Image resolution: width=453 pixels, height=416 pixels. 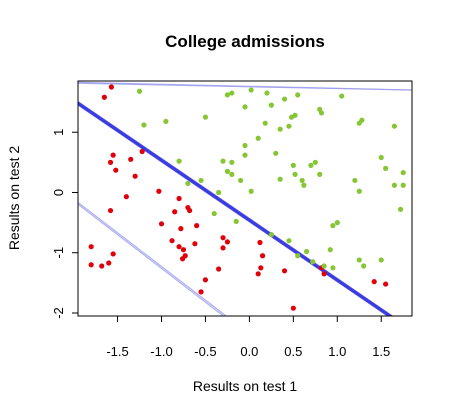 I want to click on x-tick-label-1: -1.0, so click(x=161, y=351).